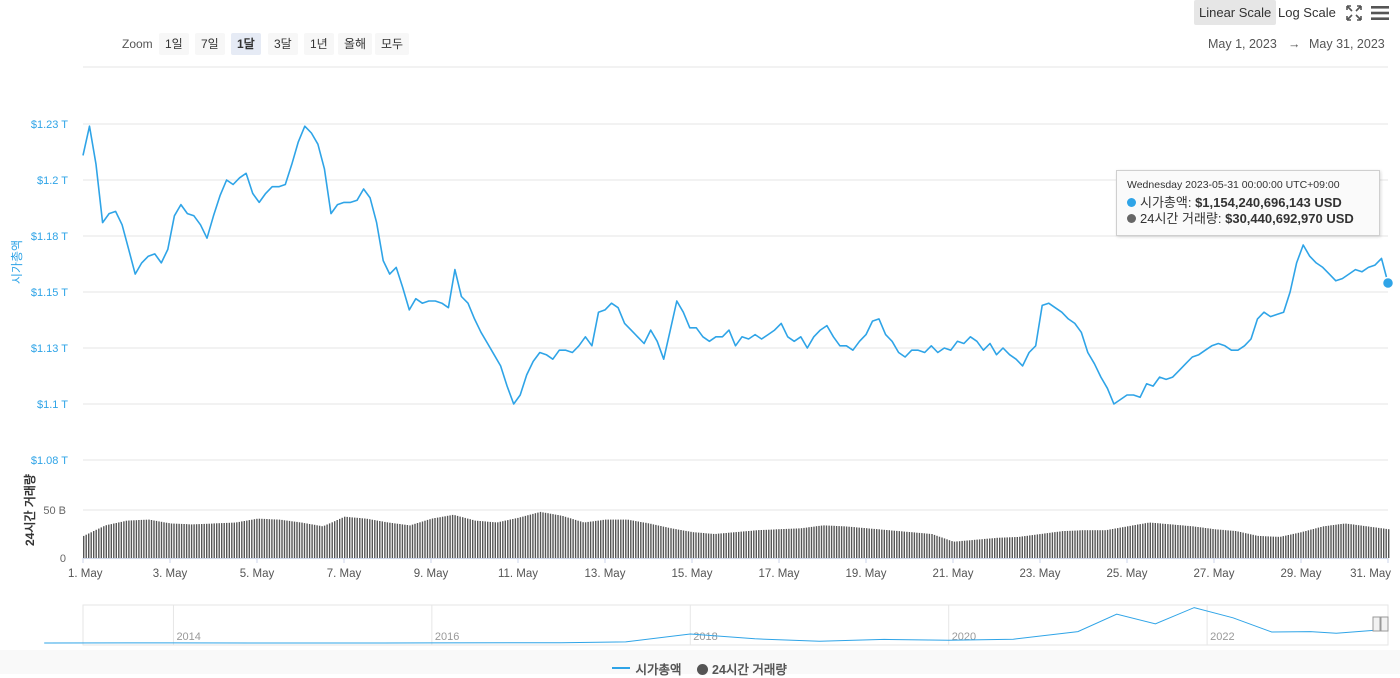 The image size is (1400, 678). I want to click on y-tick-label: $1.18 T, so click(49, 237).